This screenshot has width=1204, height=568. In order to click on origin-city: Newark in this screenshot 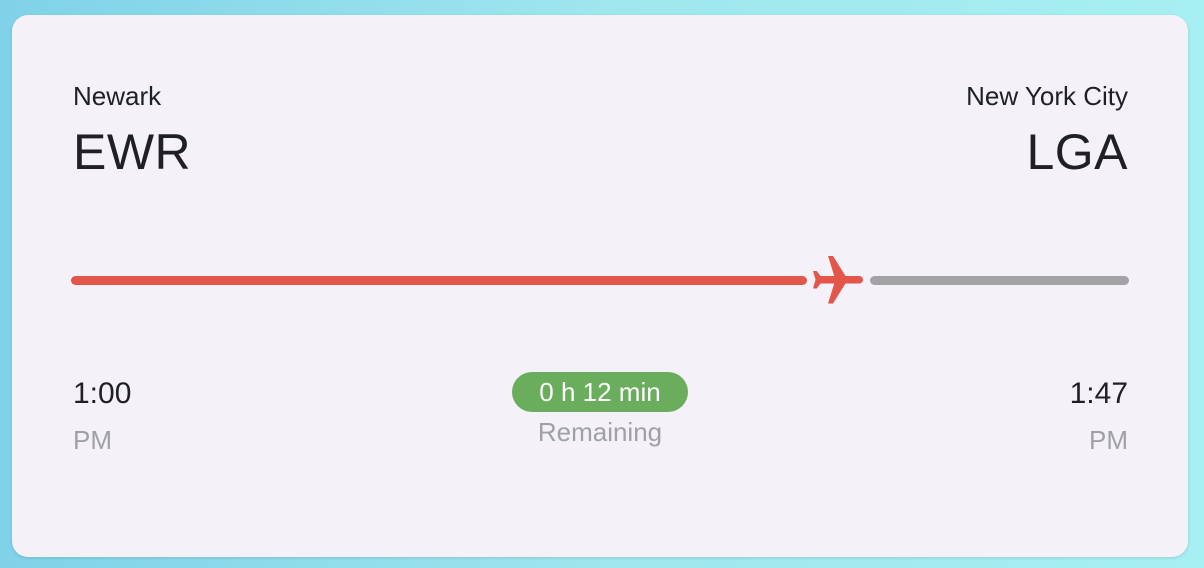, I will do `click(117, 96)`.